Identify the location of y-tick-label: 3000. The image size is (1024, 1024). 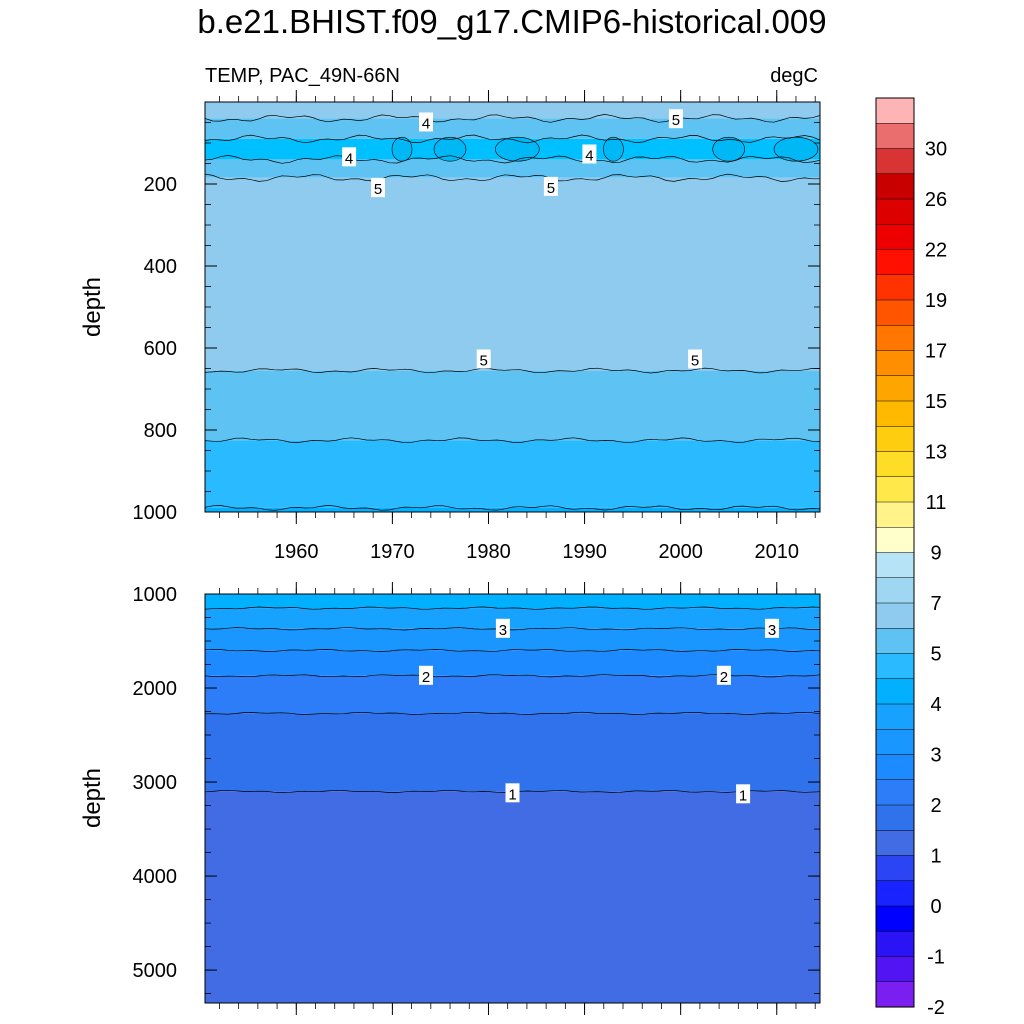
(155, 783).